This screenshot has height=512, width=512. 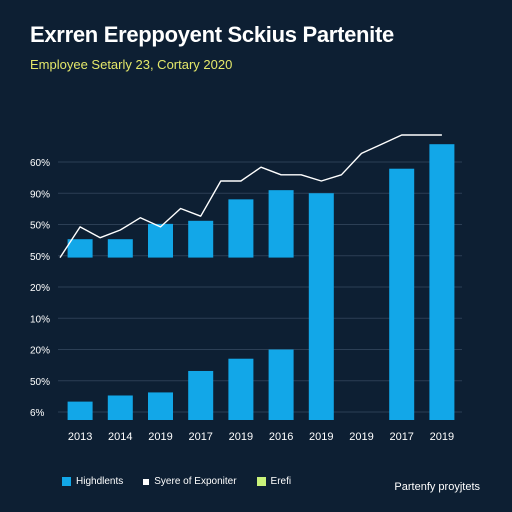 I want to click on y-tick-label: 60%, so click(x=40, y=163).